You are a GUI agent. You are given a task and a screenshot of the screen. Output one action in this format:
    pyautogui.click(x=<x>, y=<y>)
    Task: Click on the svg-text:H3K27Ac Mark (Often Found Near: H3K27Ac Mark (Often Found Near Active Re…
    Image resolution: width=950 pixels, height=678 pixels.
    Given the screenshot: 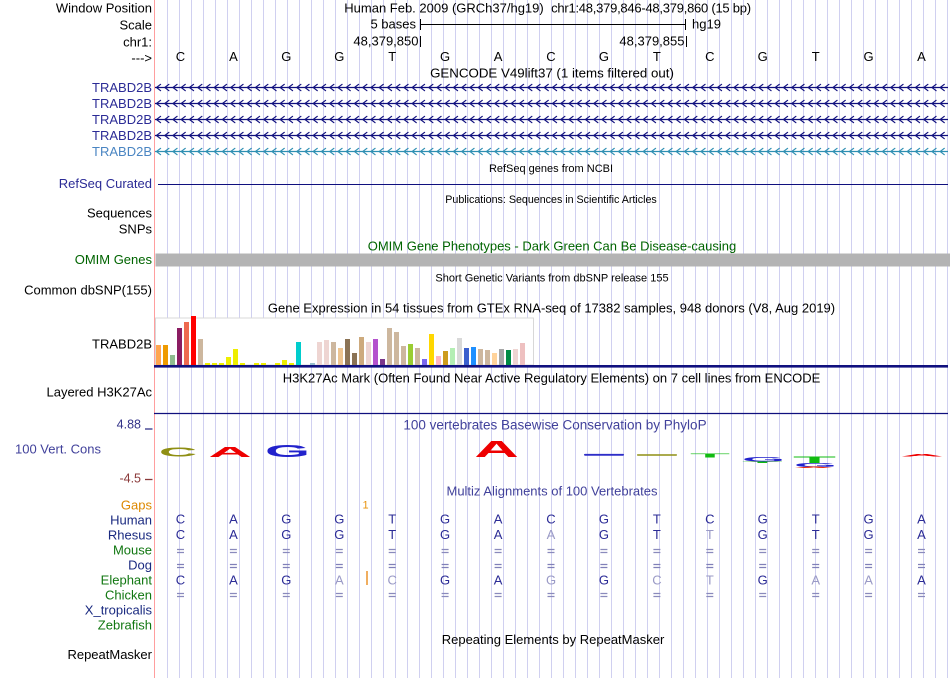 What is the action you would take?
    pyautogui.click(x=552, y=378)
    